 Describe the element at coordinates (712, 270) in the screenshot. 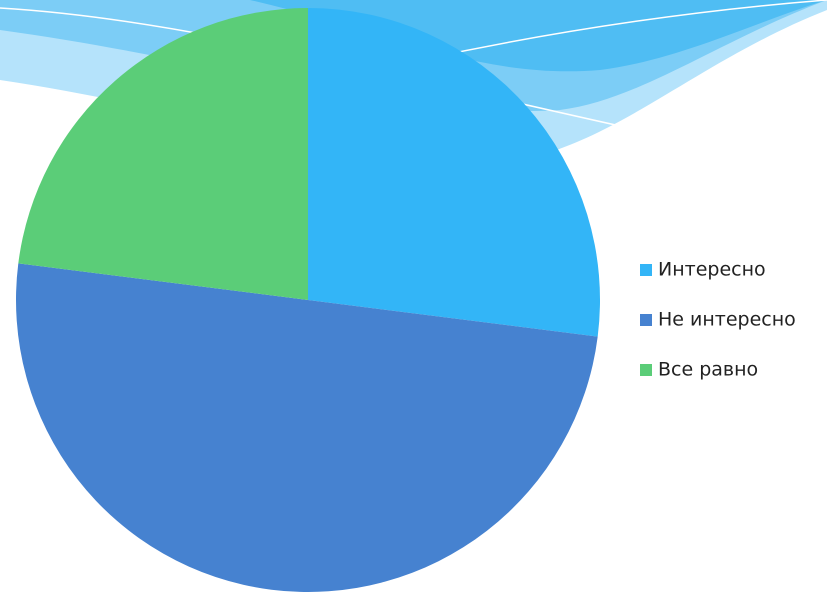

I see `legend-label: Интересно` at that location.